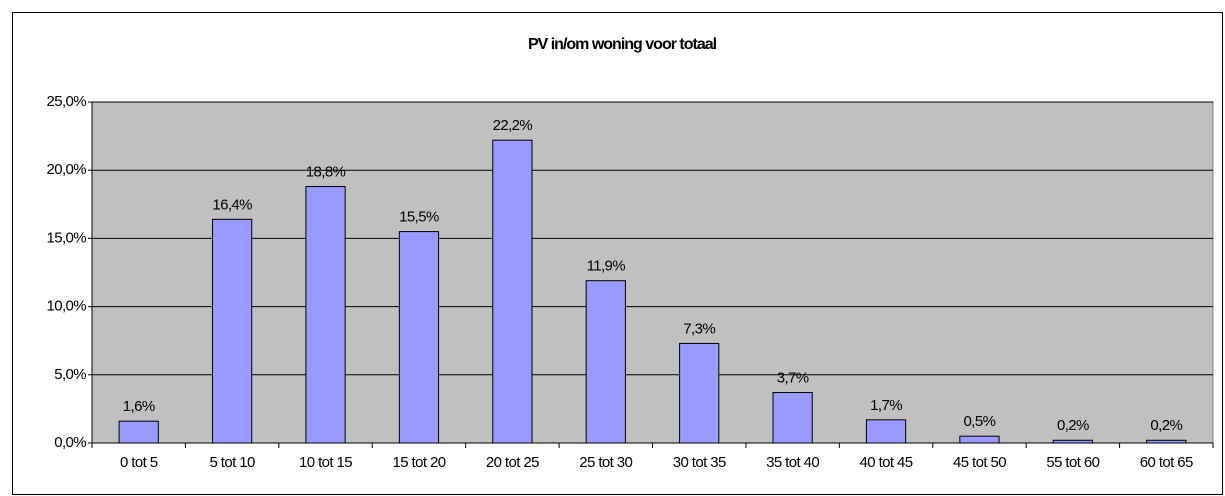 The width and height of the screenshot is (1225, 496). Describe the element at coordinates (513, 125) in the screenshot. I see `data-label: 22,2%` at that location.